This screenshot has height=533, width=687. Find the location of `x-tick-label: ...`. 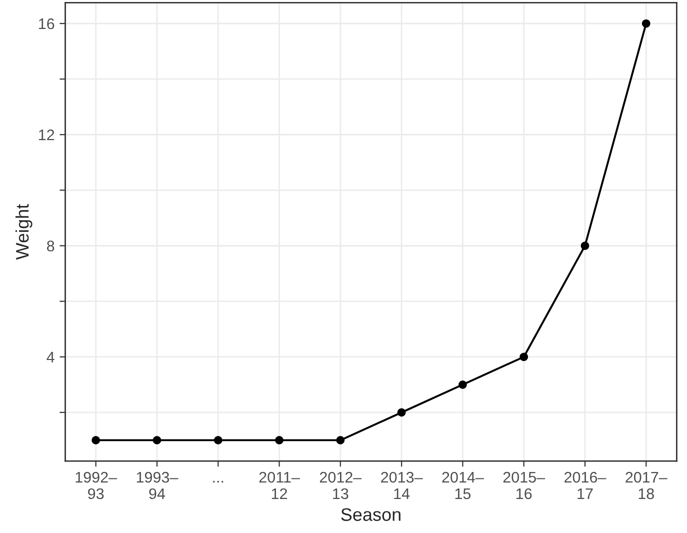

x-tick-label: ... is located at coordinates (218, 481).